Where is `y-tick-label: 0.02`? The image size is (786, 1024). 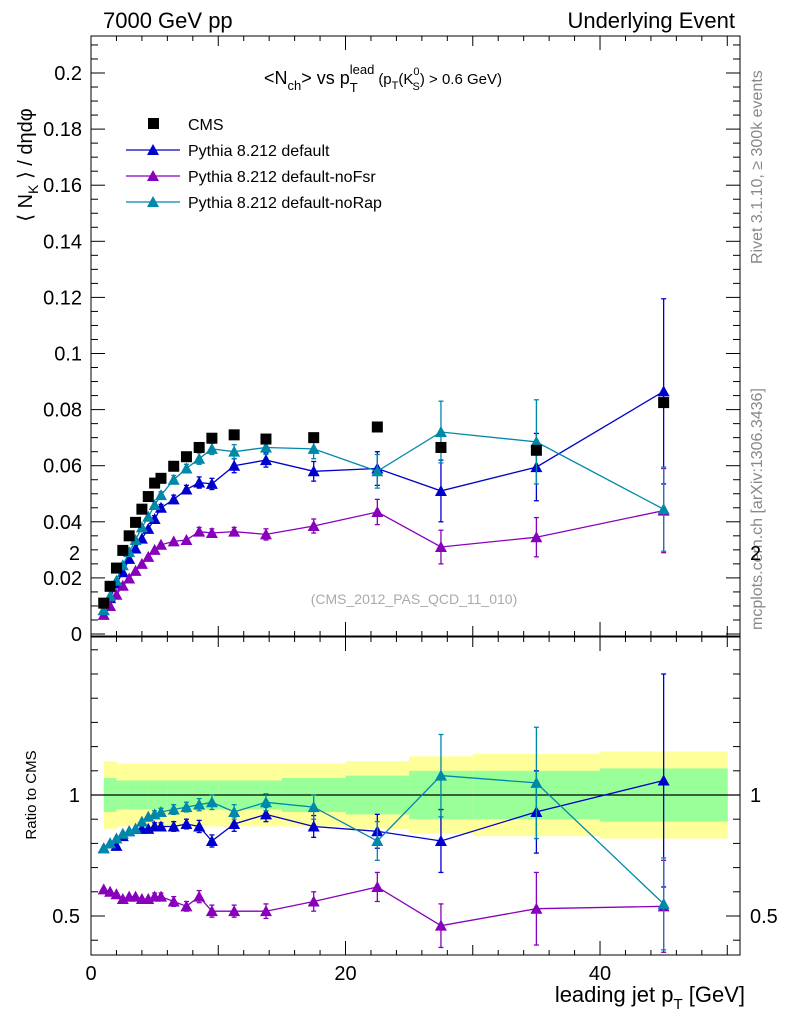
y-tick-label: 0.02 is located at coordinates (62, 579).